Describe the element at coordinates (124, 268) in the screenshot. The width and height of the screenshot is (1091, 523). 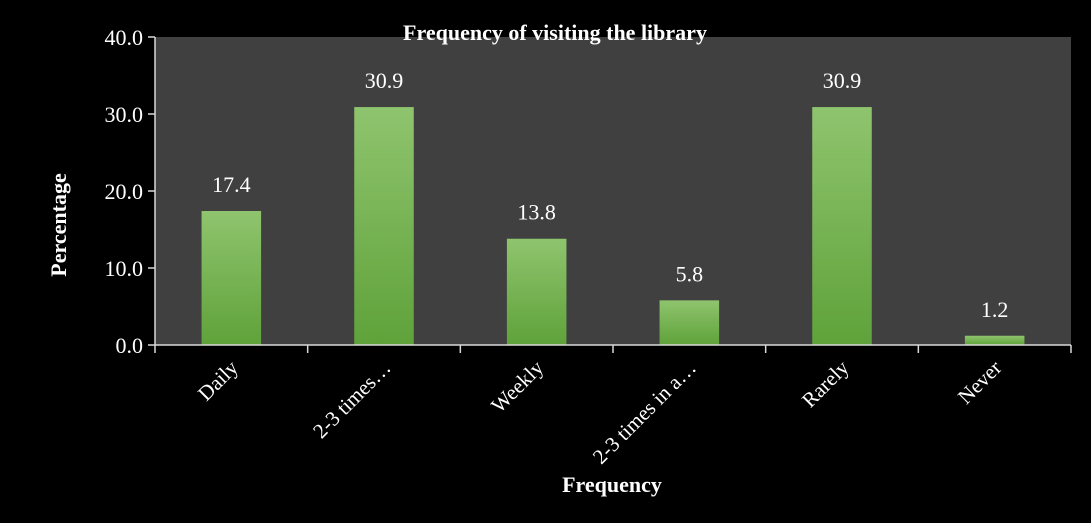
I see `y-tick-label: 10.0` at that location.